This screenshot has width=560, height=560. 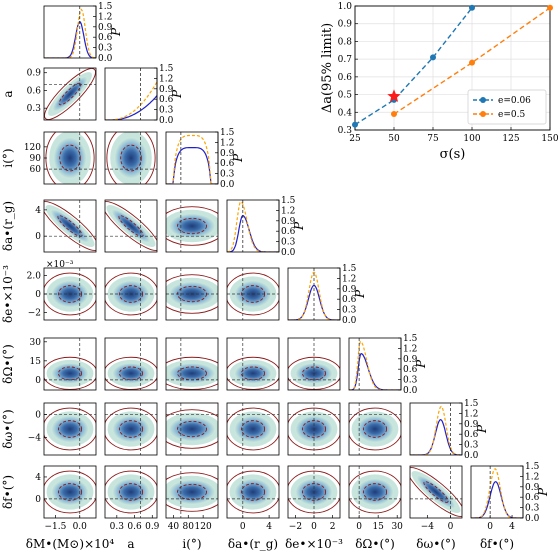 I want to click on panel-i-a, so click(x=131, y=158).